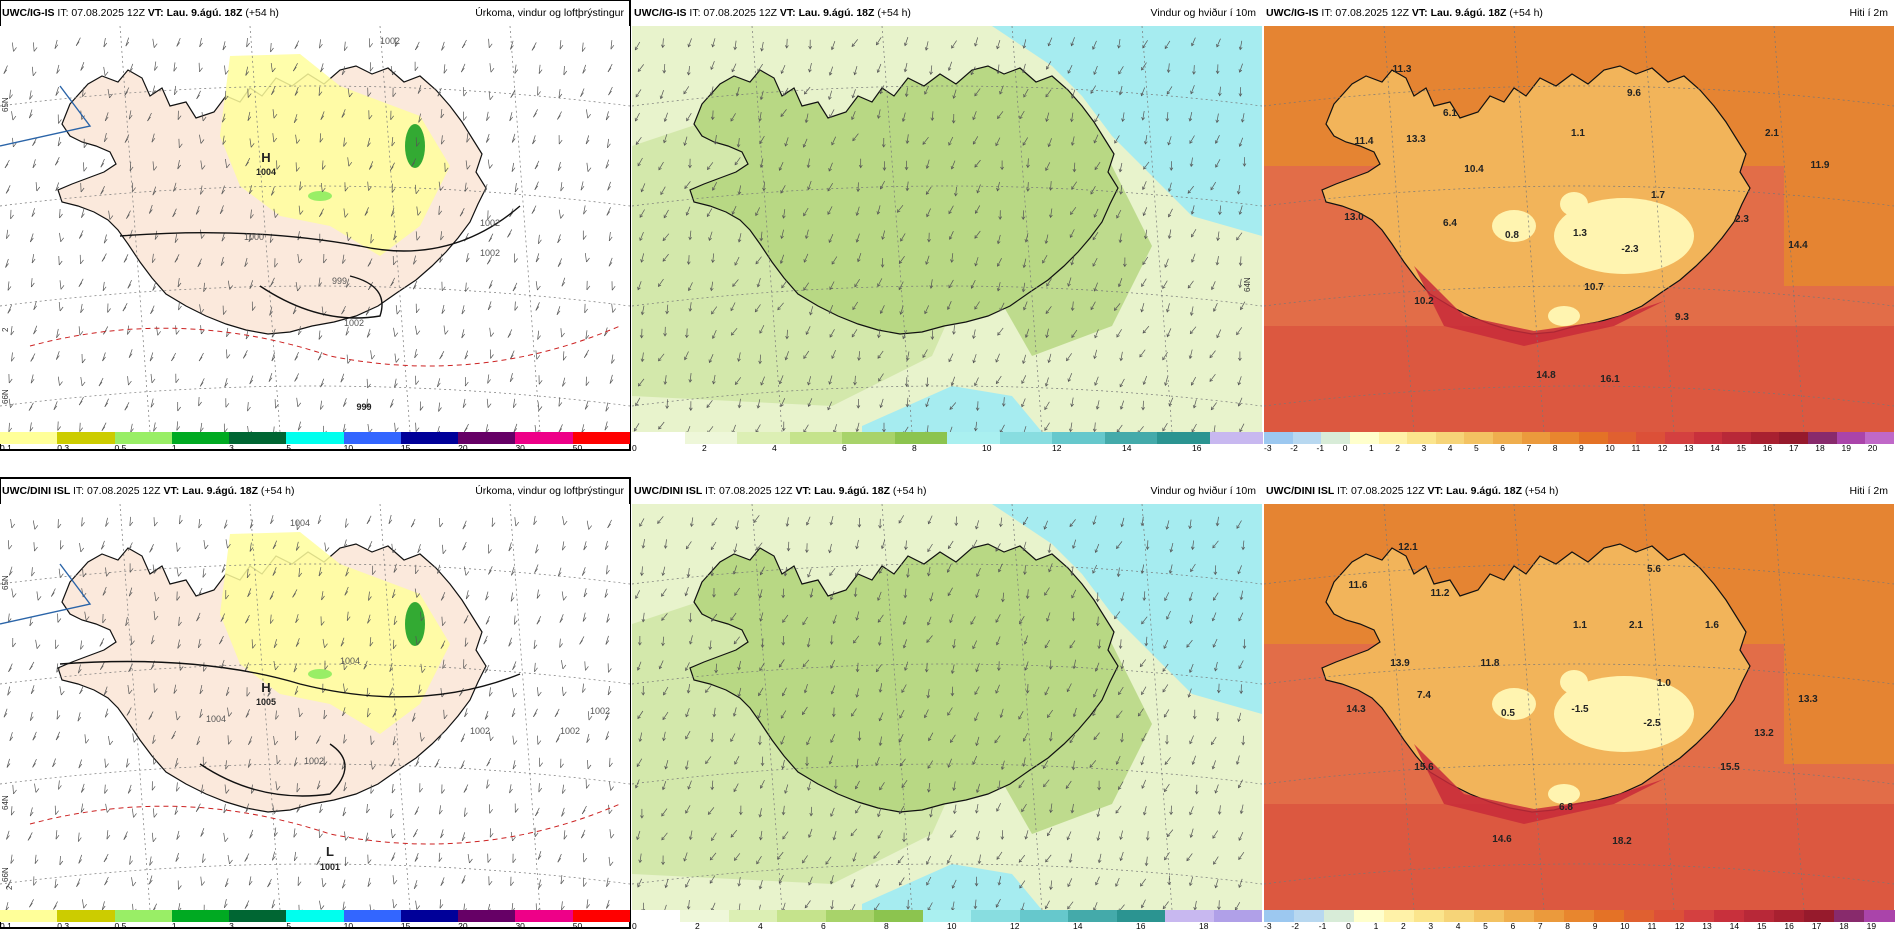  What do you see at coordinates (1127, 609) in the screenshot?
I see `strong-wind-region` at bounding box center [1127, 609].